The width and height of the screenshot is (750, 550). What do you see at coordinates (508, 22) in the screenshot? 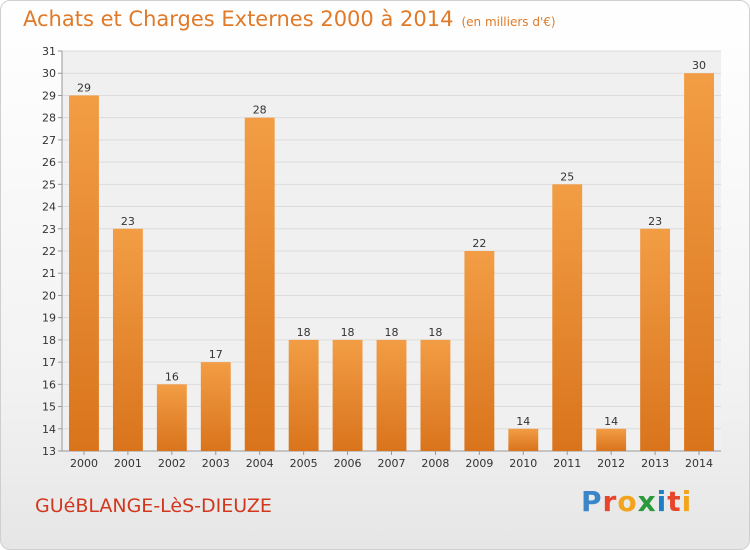
I see `chart-unit-note: (en milliers d'€)` at bounding box center [508, 22].